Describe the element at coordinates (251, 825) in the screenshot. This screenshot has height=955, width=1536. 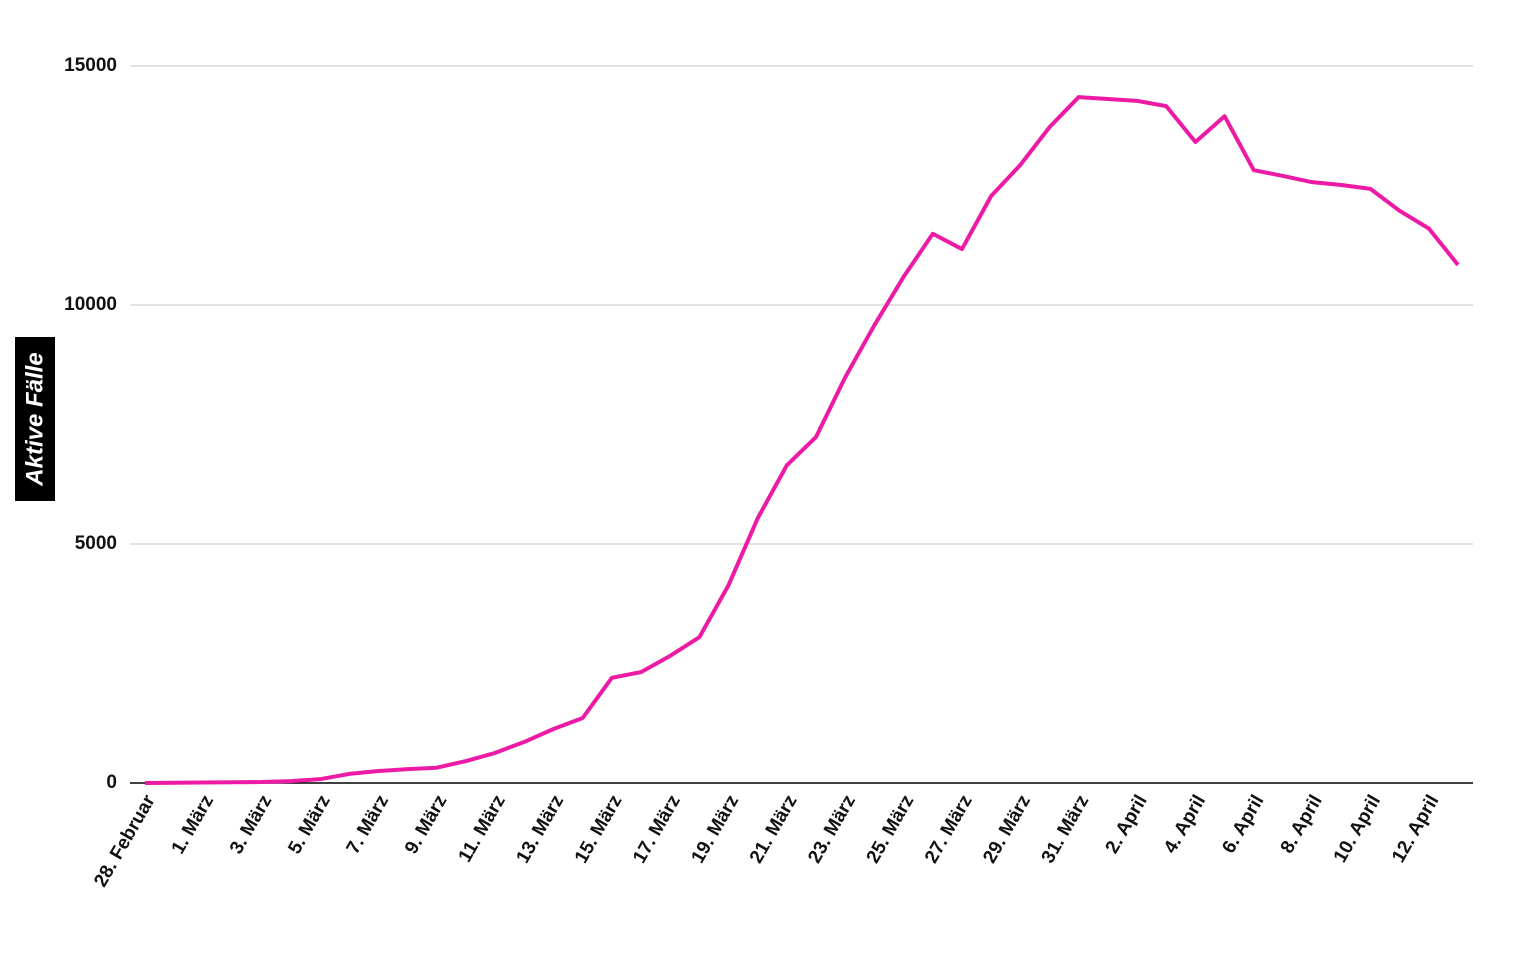
I see `x-tick-label: 3. März` at that location.